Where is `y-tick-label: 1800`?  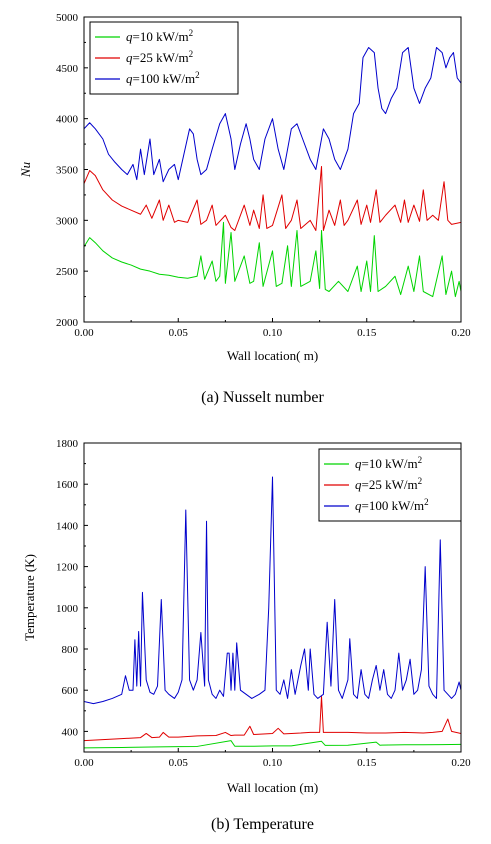 y-tick-label: 1800 is located at coordinates (67, 444).